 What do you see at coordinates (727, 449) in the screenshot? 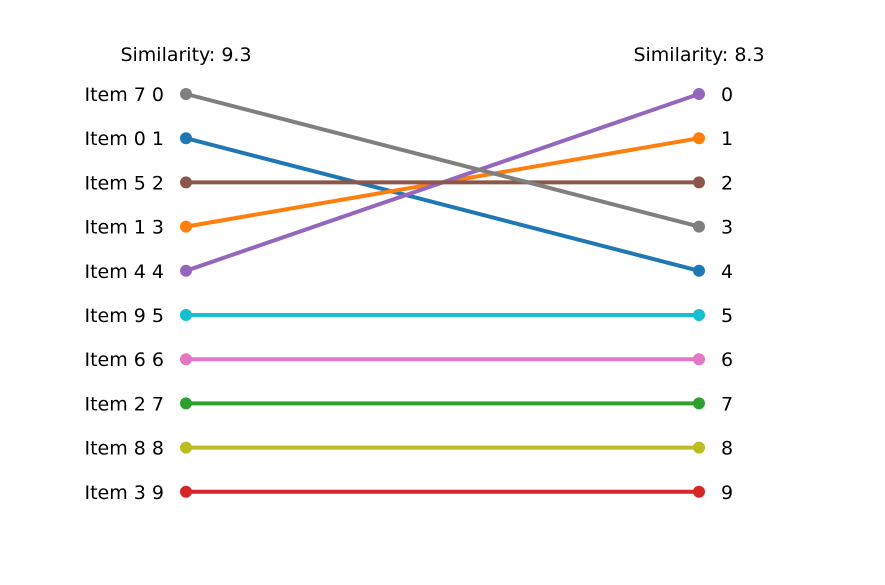
I see `right-label-8: 8` at bounding box center [727, 449].